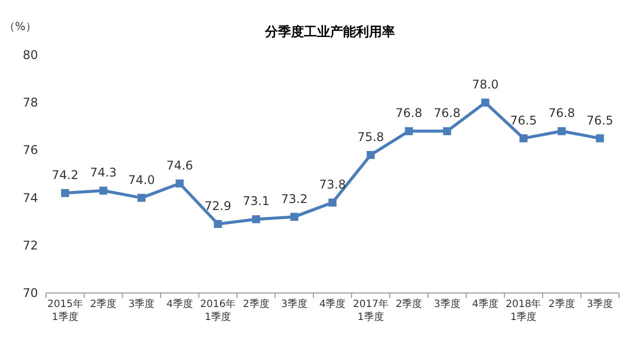 This screenshot has height=344, width=635. What do you see at coordinates (65, 310) in the screenshot?
I see `x-tick-label: 2015年 1季度` at bounding box center [65, 310].